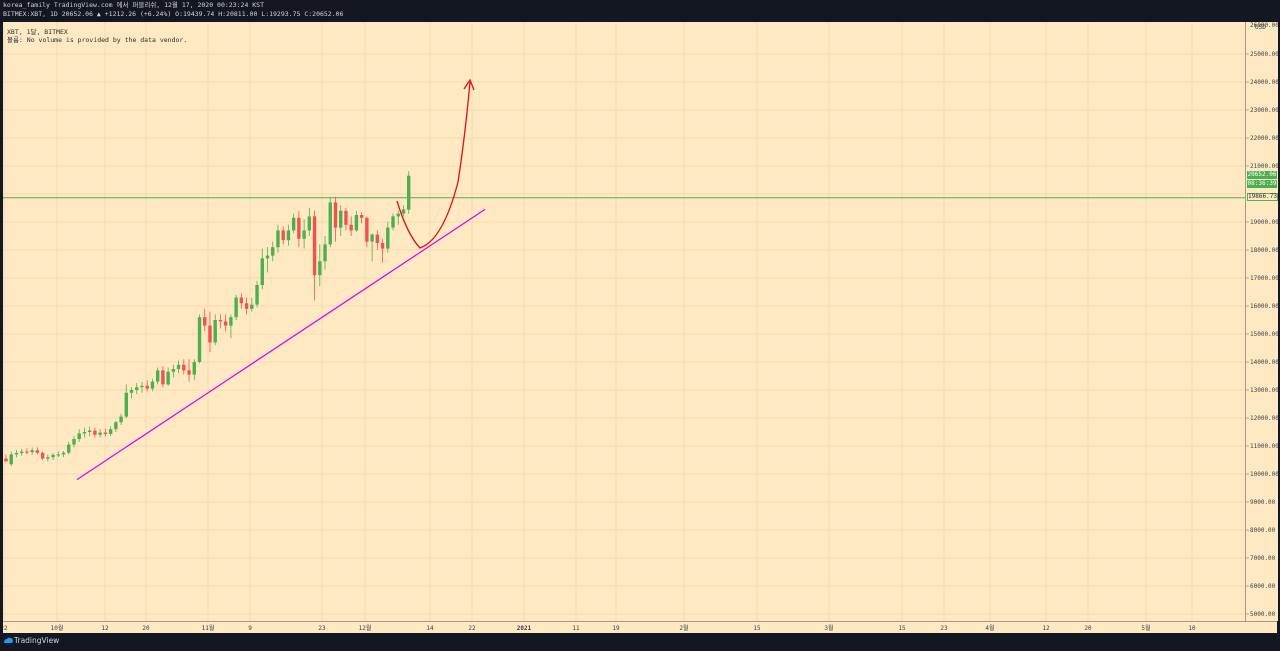  Describe the element at coordinates (576, 628) in the screenshot. I see `x-tick-label: 11` at that location.